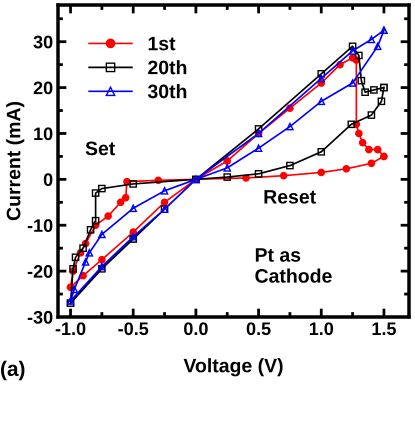  Describe the element at coordinates (258, 329) in the screenshot. I see `x-tick-label: 0.5` at that location.